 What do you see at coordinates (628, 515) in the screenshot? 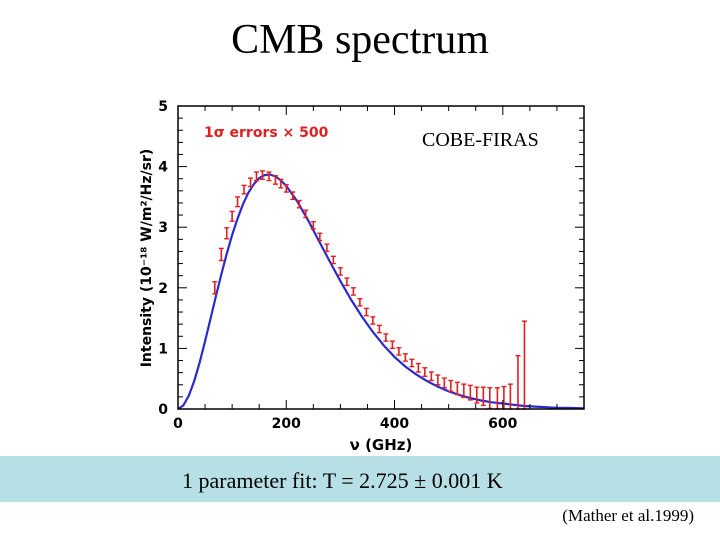
I see `citation: (Mather et al.1999)` at bounding box center [628, 515].